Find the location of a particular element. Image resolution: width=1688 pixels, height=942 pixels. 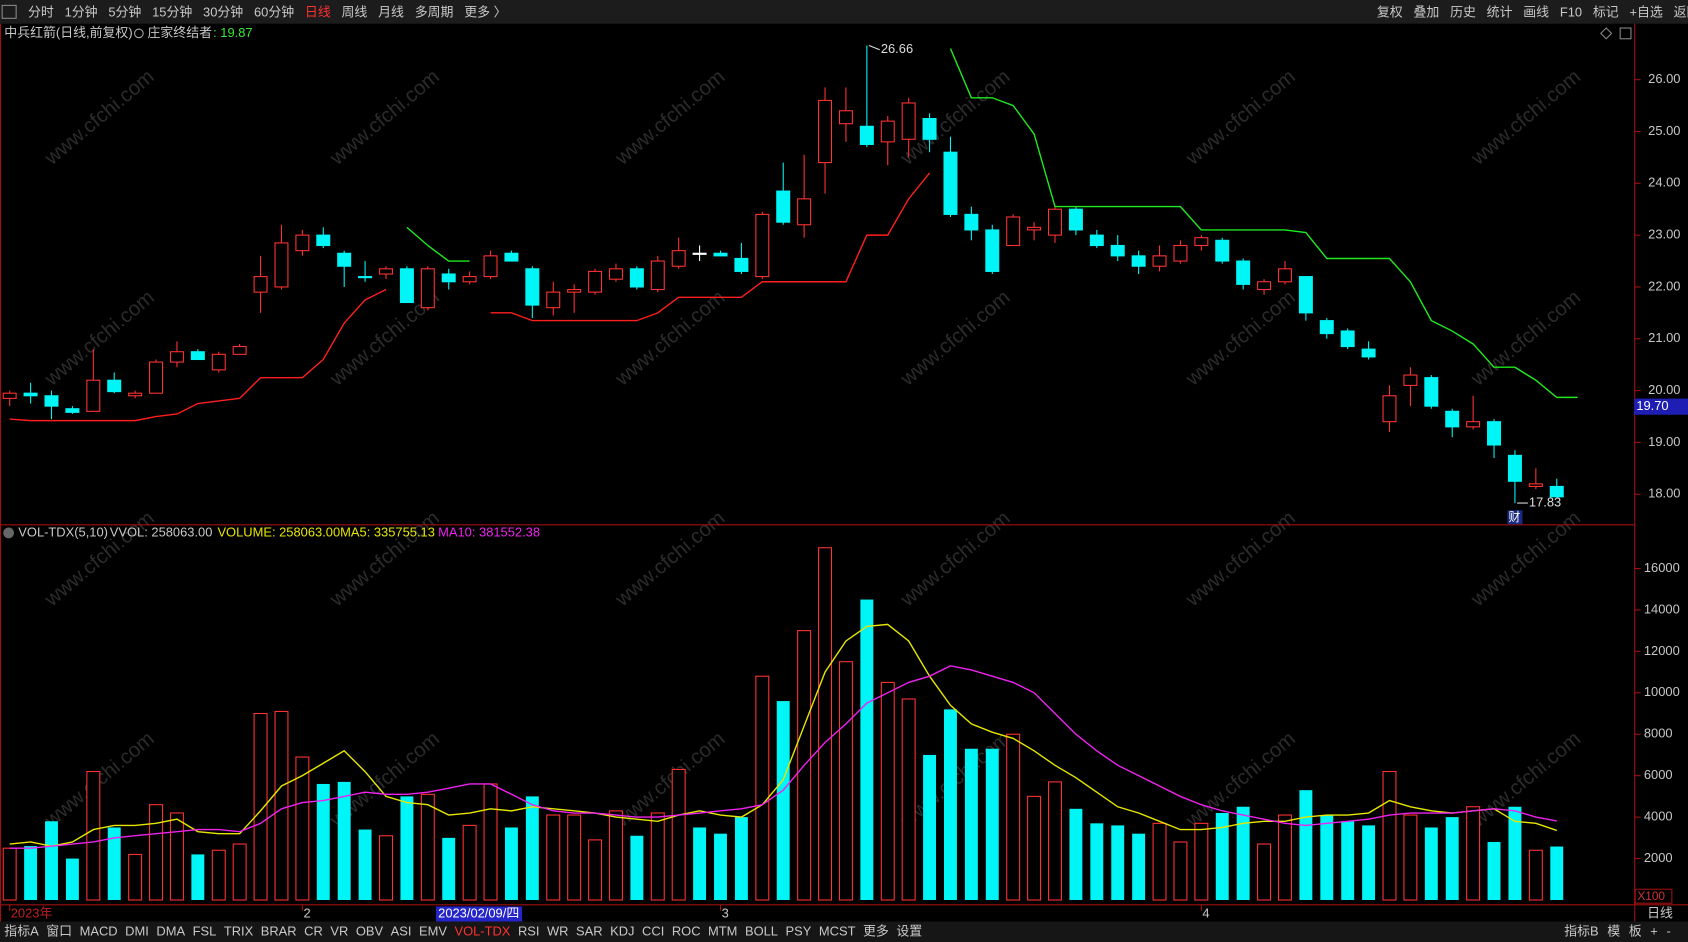

bottom-button: 模 is located at coordinates (1613, 931).